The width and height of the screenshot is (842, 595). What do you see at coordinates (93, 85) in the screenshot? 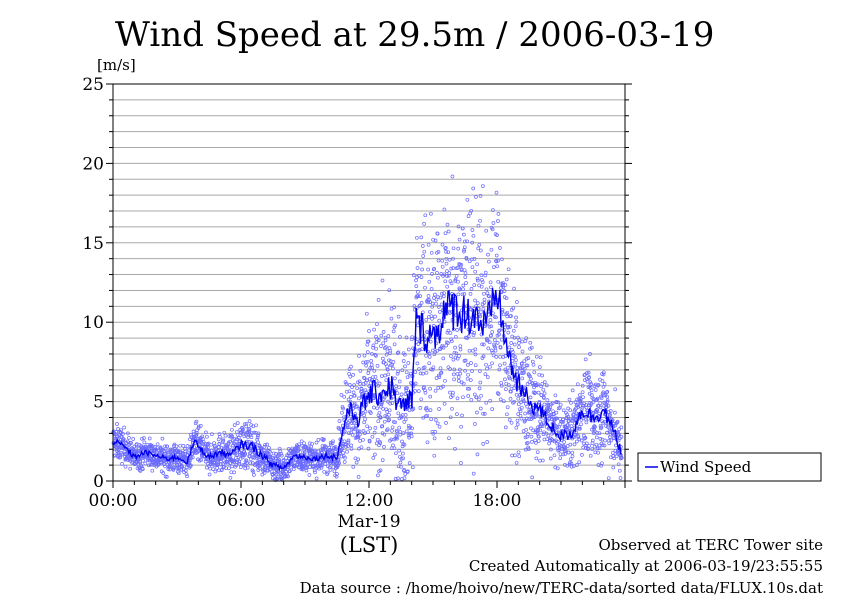
I see `y-tick-label: 25` at bounding box center [93, 85].